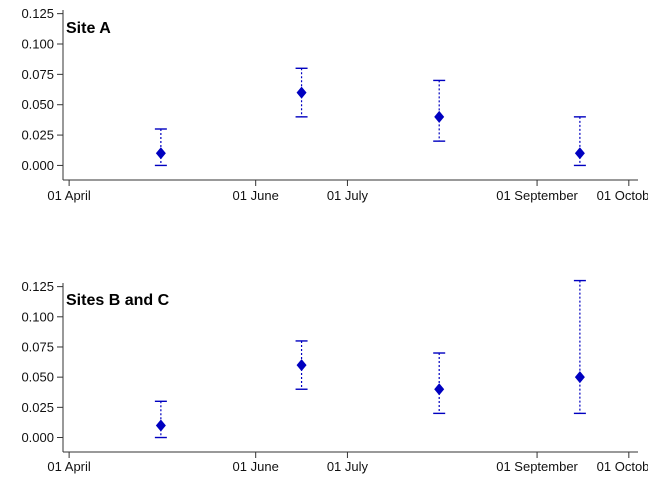  I want to click on panel-title: Site A, so click(88, 28).